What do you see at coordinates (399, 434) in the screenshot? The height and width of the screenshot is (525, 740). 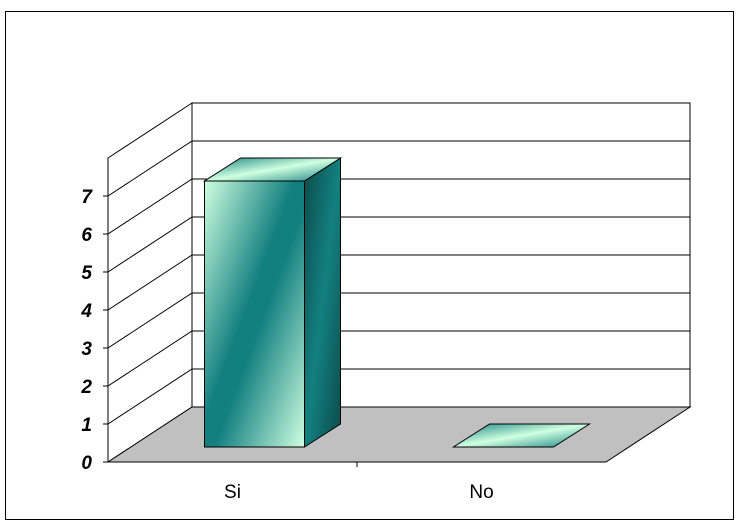 I see `floor` at bounding box center [399, 434].